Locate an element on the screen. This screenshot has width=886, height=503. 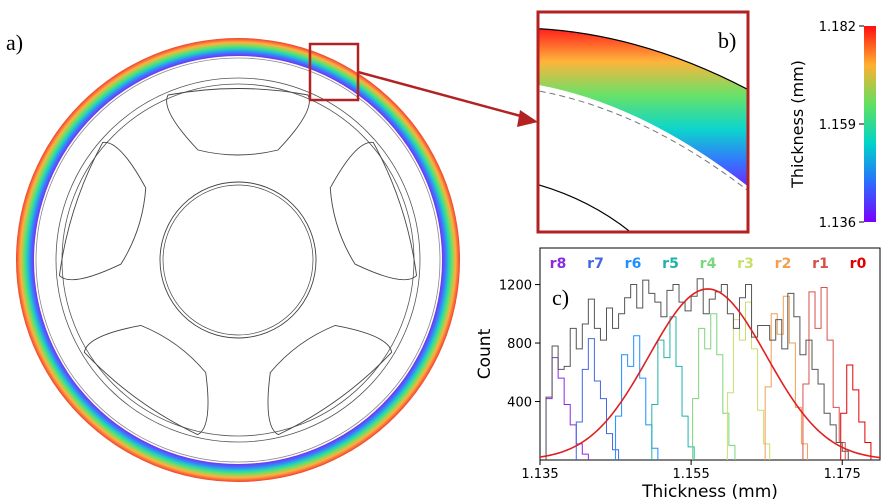
hist-total is located at coordinates (697, 369).